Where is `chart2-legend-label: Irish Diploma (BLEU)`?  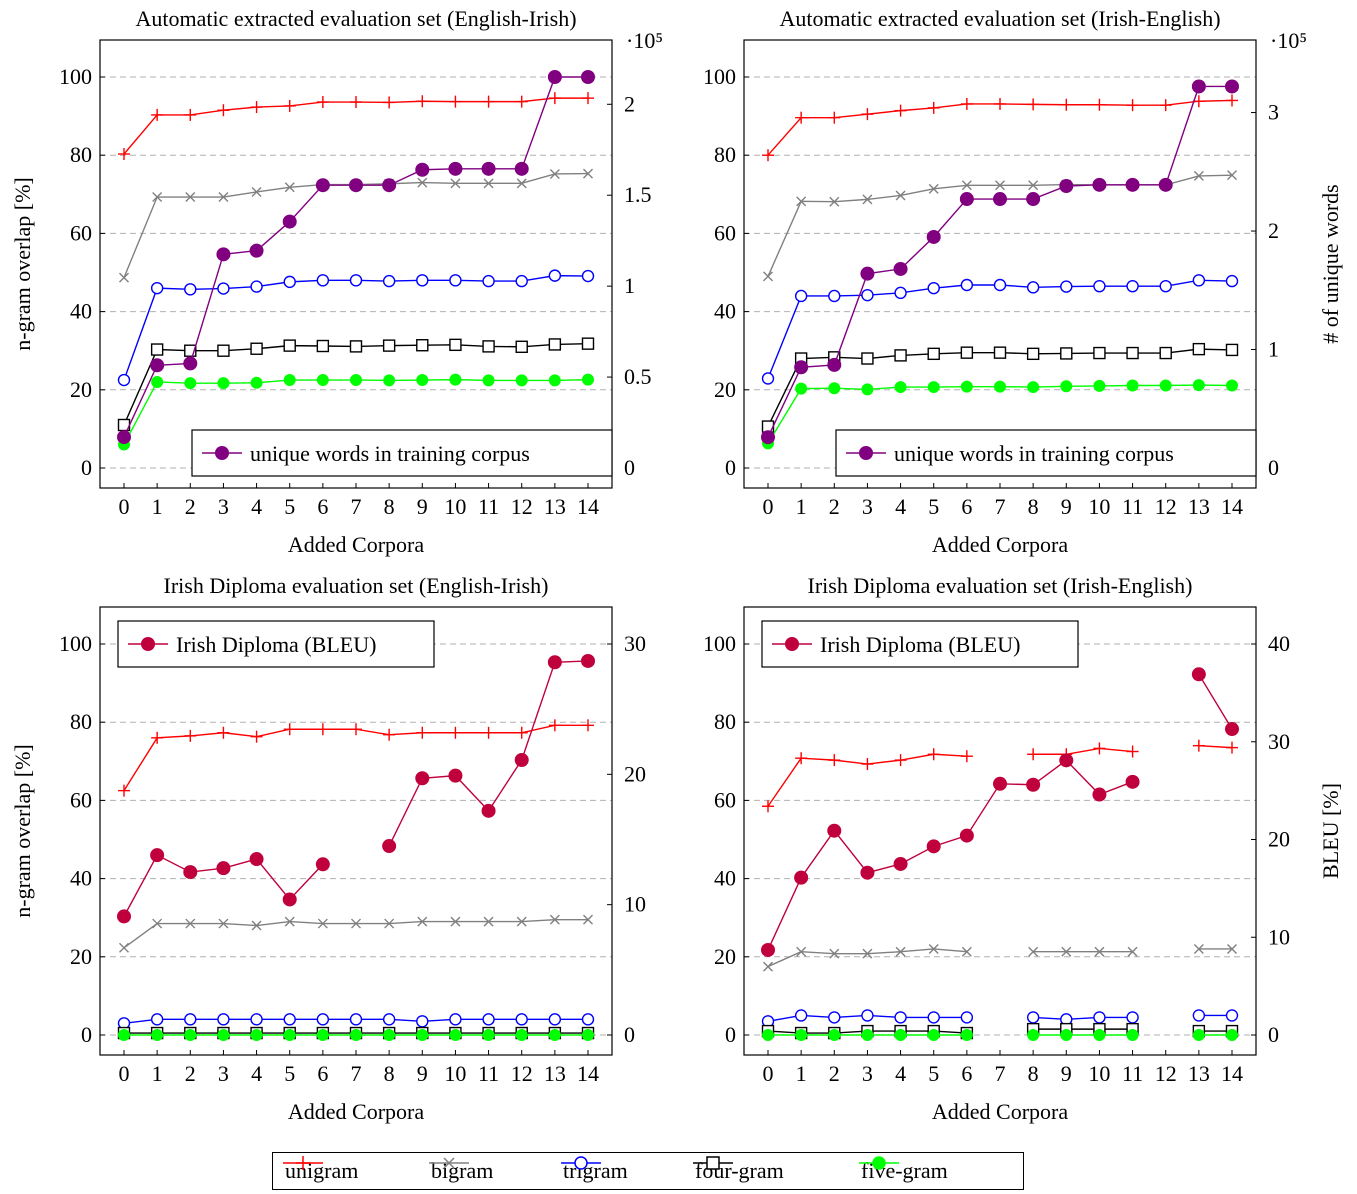
chart2-legend-label: Irish Diploma (BLEU) is located at coordinates (276, 644).